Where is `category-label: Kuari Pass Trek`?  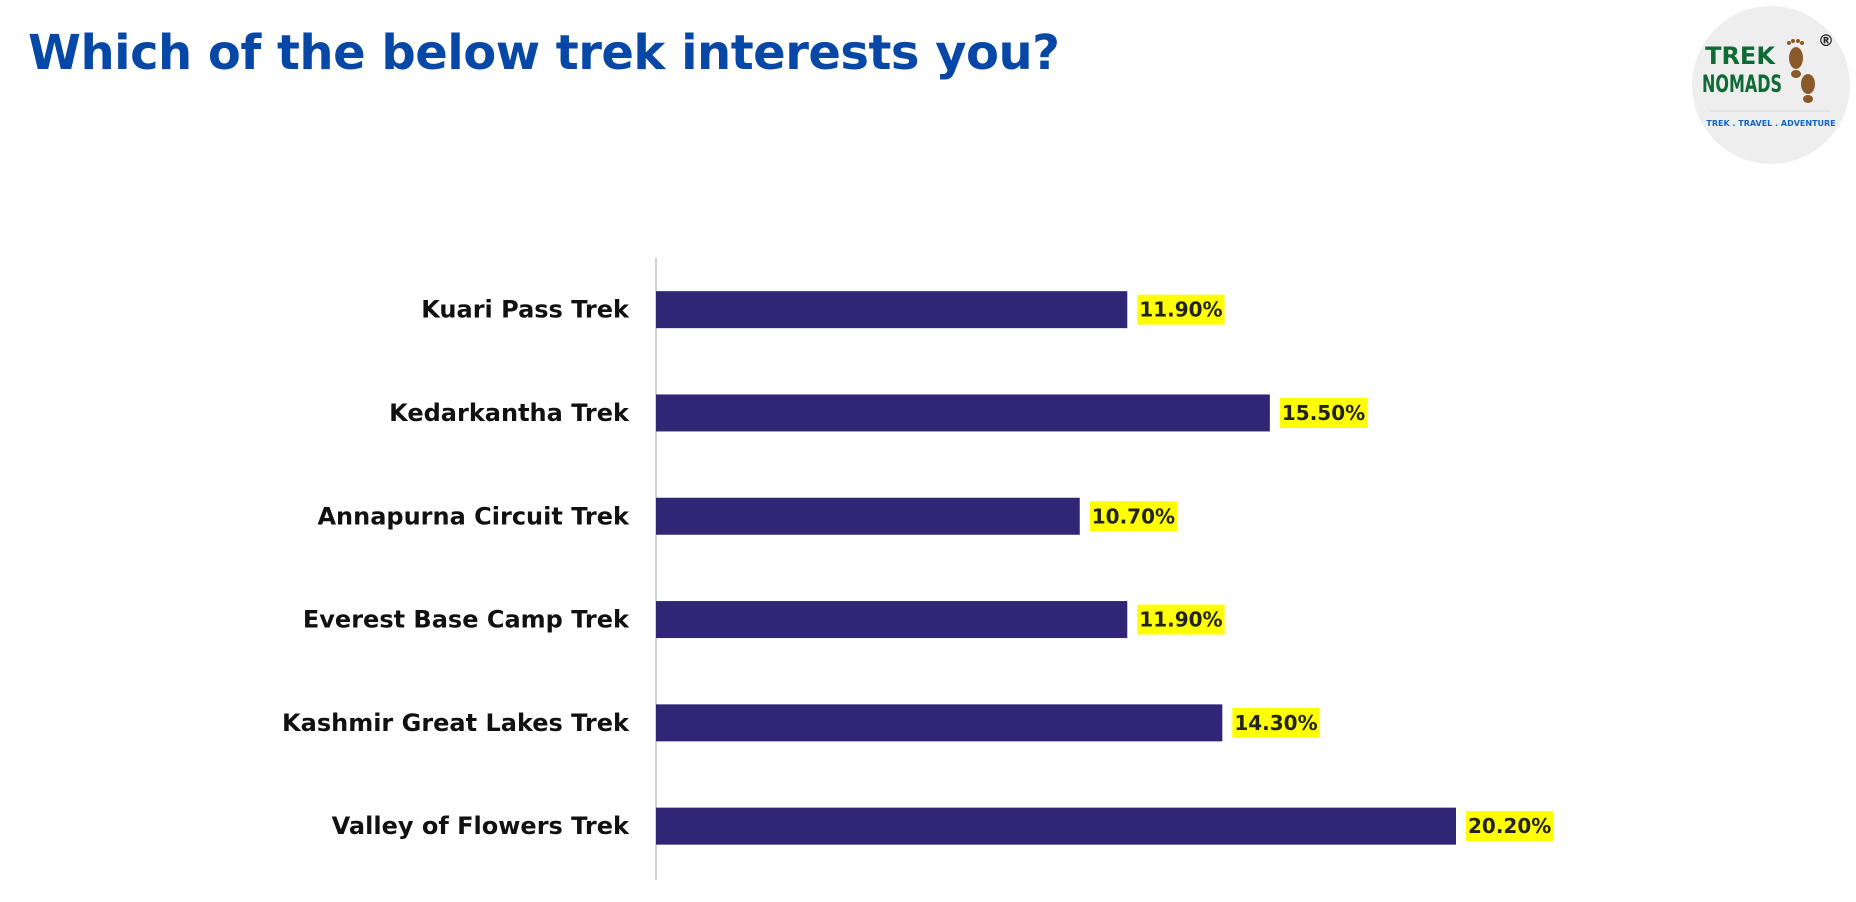
category-label: Kuari Pass Trek is located at coordinates (525, 310).